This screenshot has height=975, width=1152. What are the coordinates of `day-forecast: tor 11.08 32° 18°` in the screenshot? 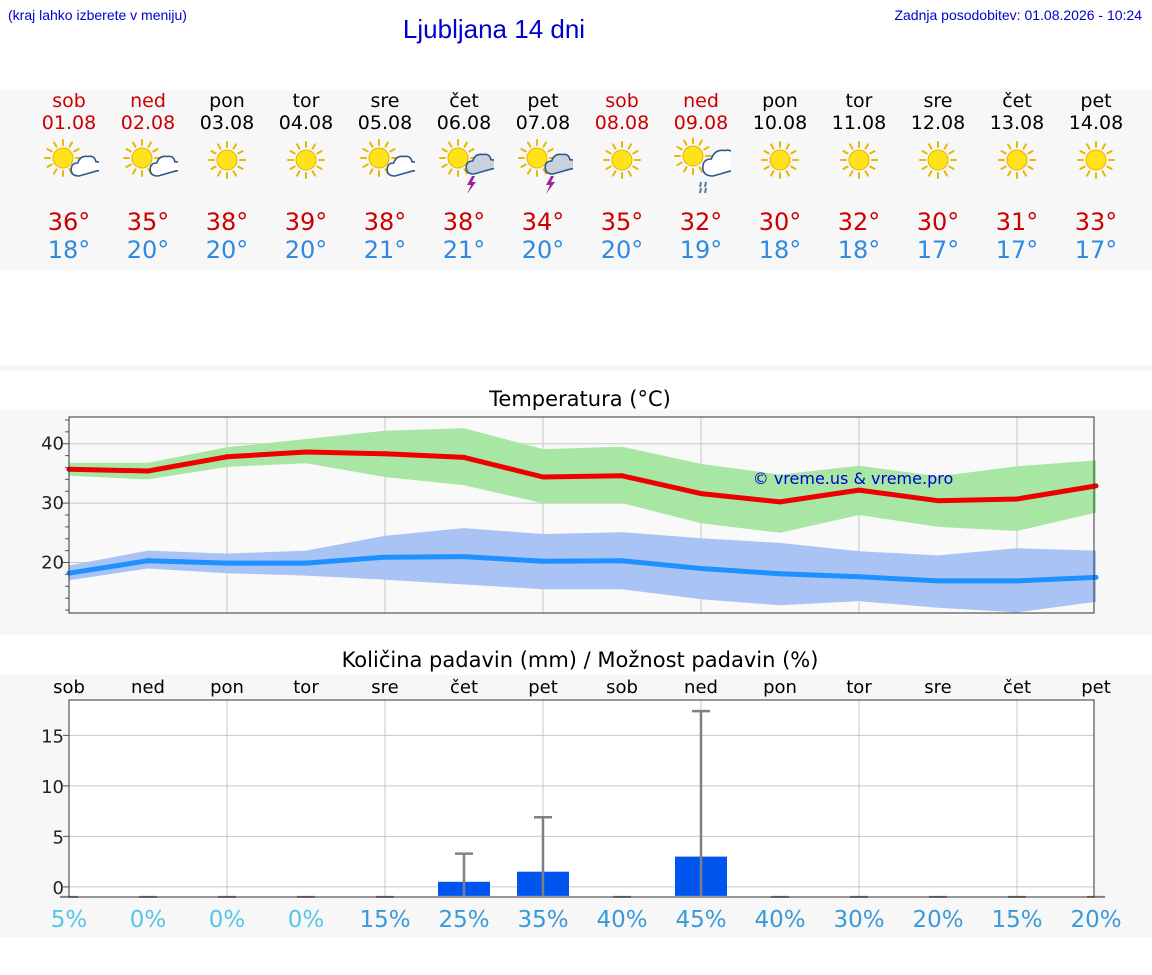 It's located at (859, 177).